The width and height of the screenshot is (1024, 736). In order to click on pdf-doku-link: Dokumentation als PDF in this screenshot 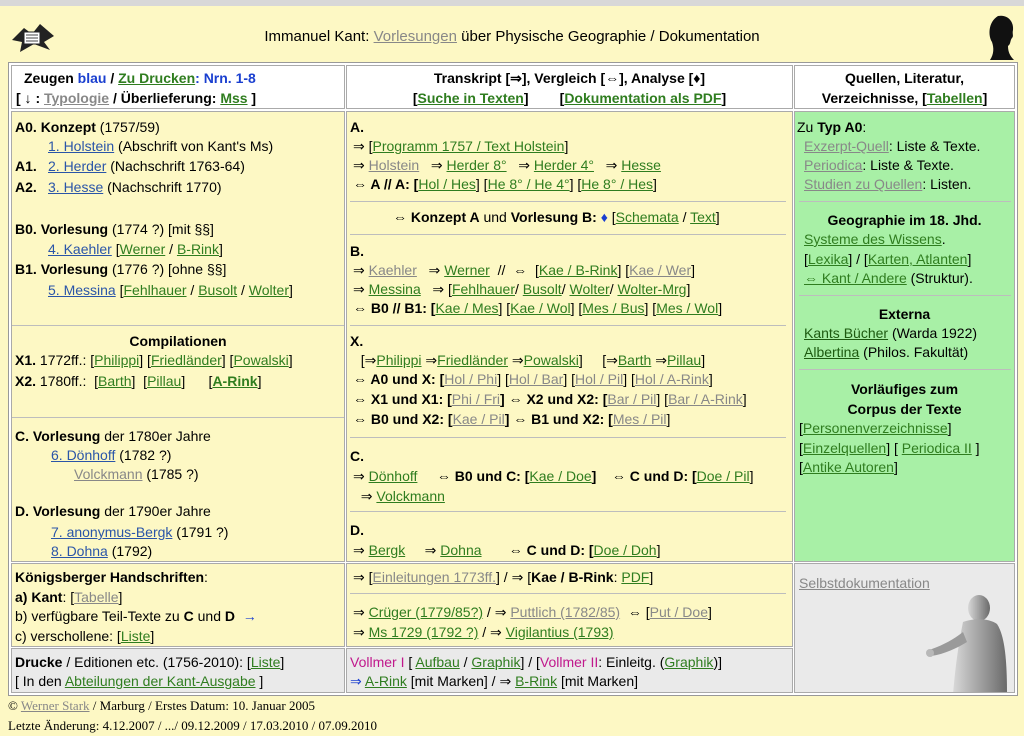, I will do `click(643, 98)`.